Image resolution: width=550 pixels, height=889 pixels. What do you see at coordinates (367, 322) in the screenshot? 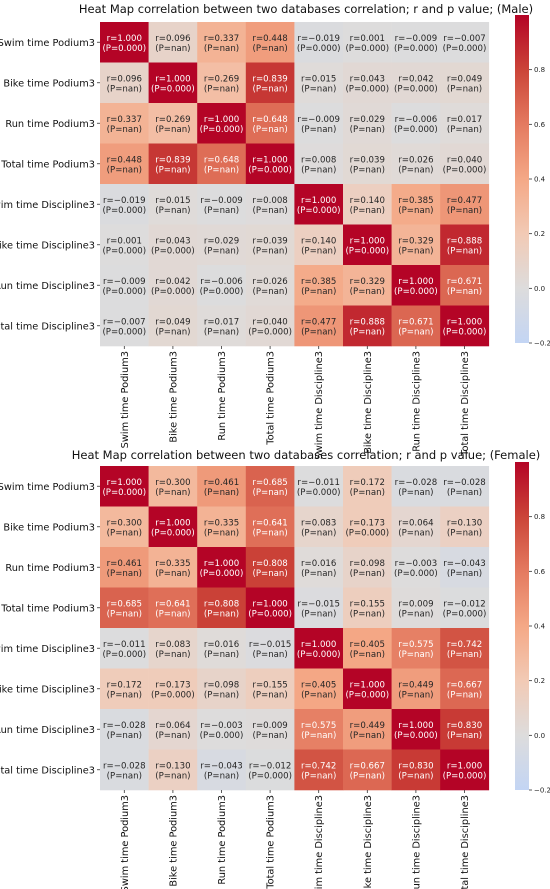
I see `cell-r-label: r=0.888` at bounding box center [367, 322].